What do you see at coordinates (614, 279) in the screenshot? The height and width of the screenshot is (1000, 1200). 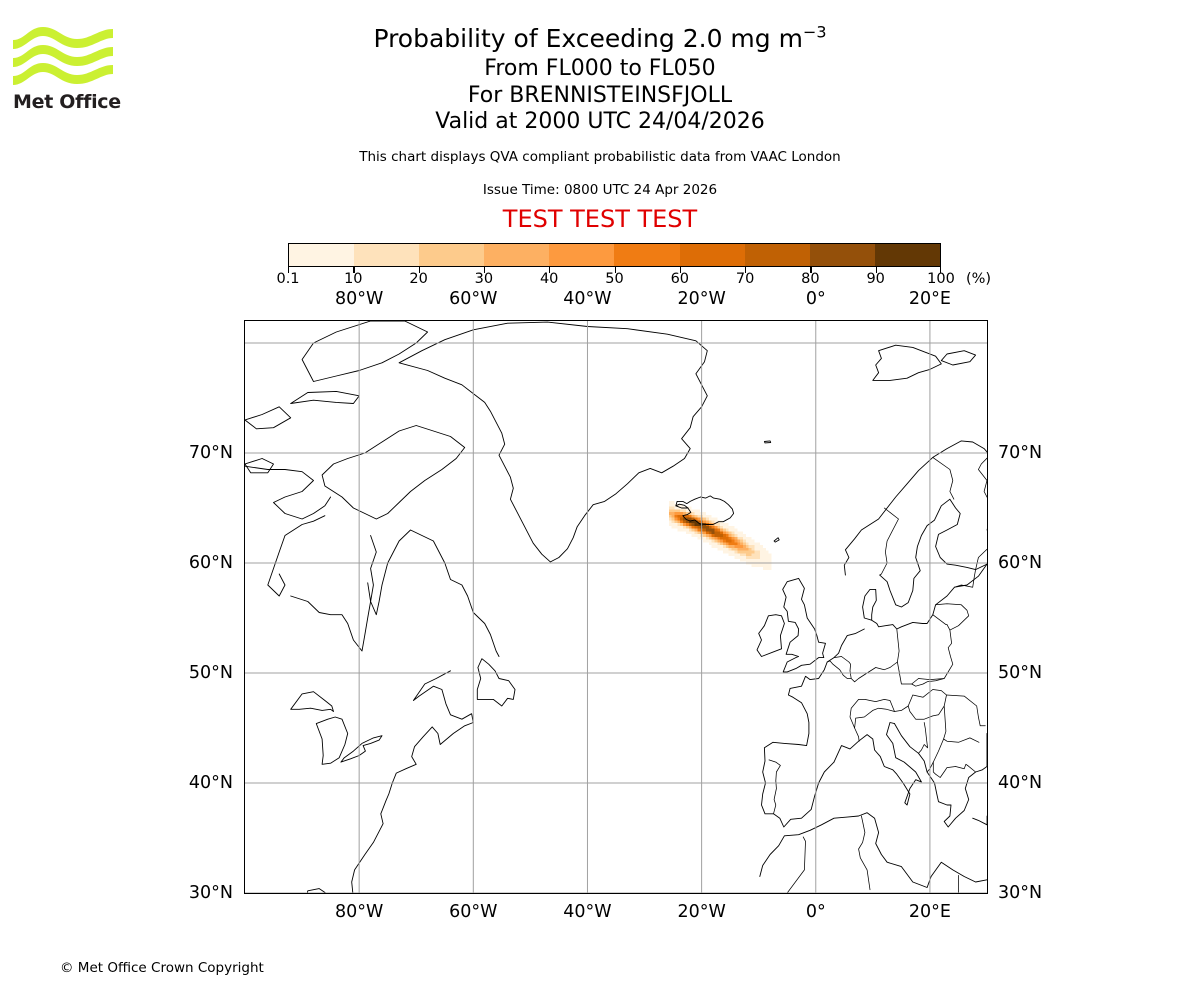 I see `colorbar-tick-label-5: 50` at bounding box center [614, 279].